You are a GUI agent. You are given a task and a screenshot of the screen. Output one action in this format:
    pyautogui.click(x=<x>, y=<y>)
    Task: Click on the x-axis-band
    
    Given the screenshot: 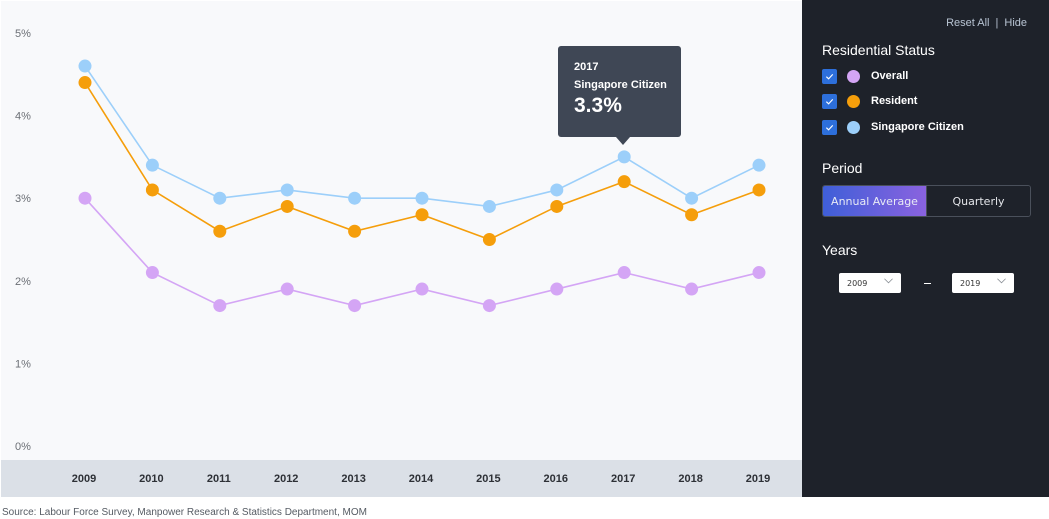 What is the action you would take?
    pyautogui.click(x=401, y=478)
    